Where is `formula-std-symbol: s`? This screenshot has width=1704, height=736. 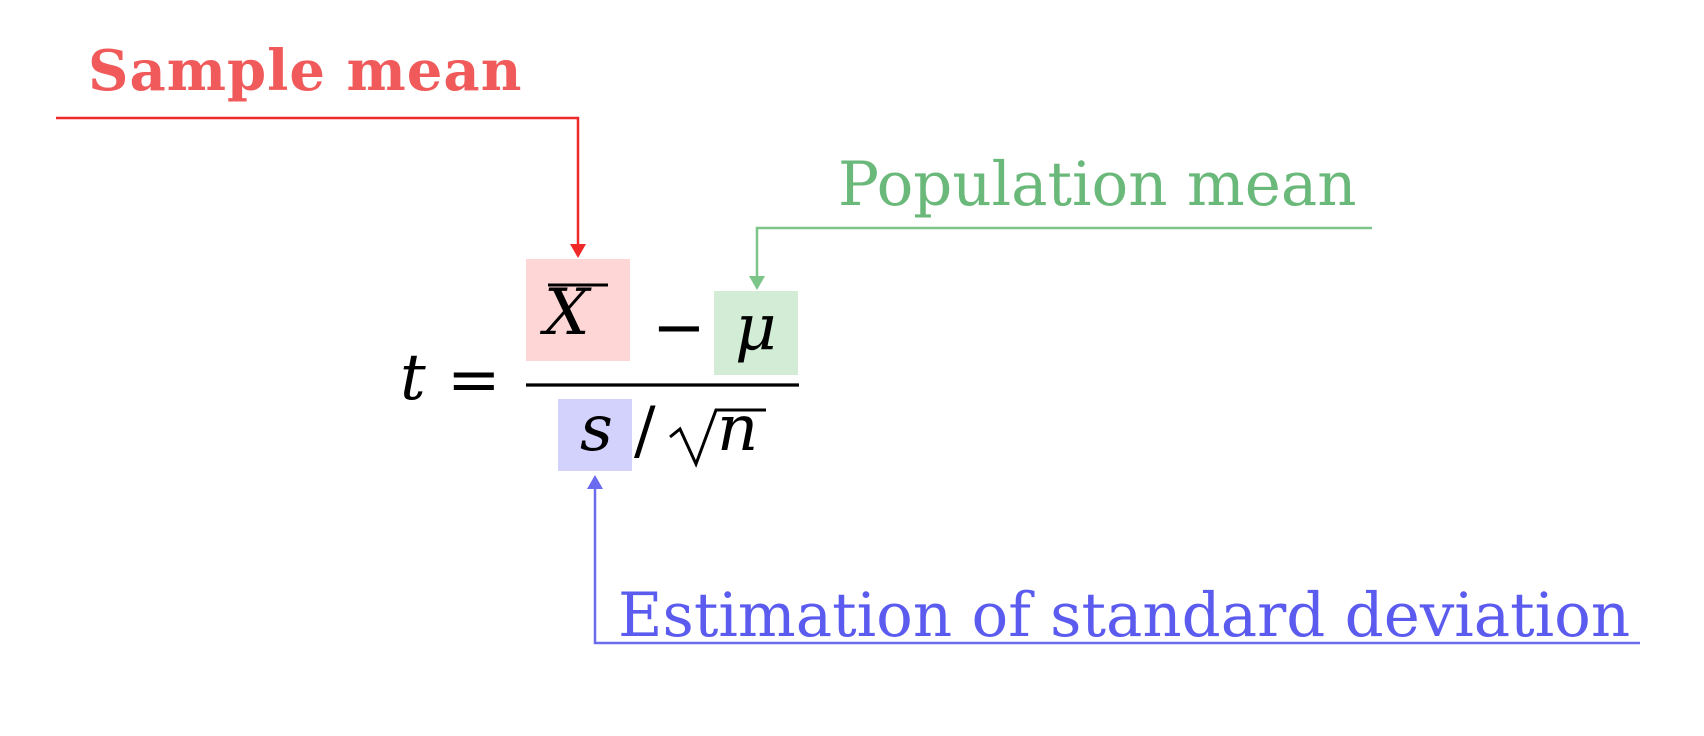 formula-std-symbol: s is located at coordinates (596, 429).